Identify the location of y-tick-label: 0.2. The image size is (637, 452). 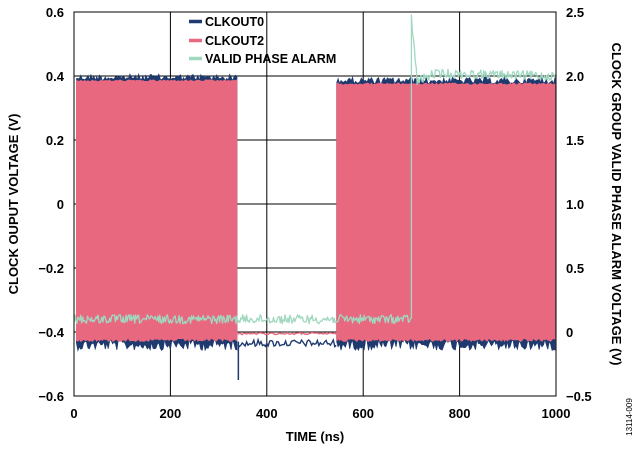
(55, 140).